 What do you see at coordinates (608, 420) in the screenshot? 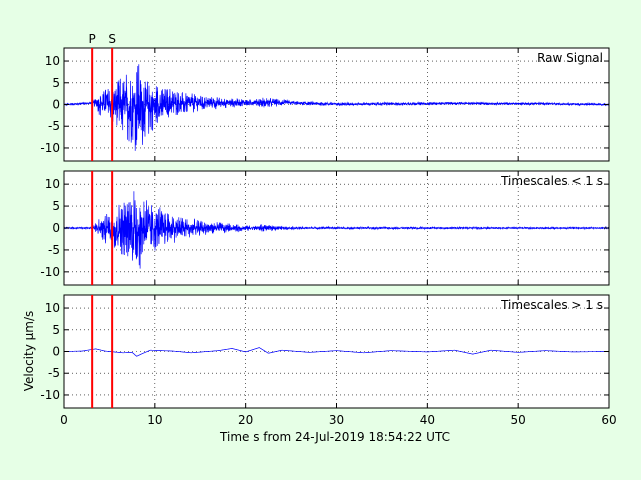
I see `x-tick-label: 60` at bounding box center [608, 420].